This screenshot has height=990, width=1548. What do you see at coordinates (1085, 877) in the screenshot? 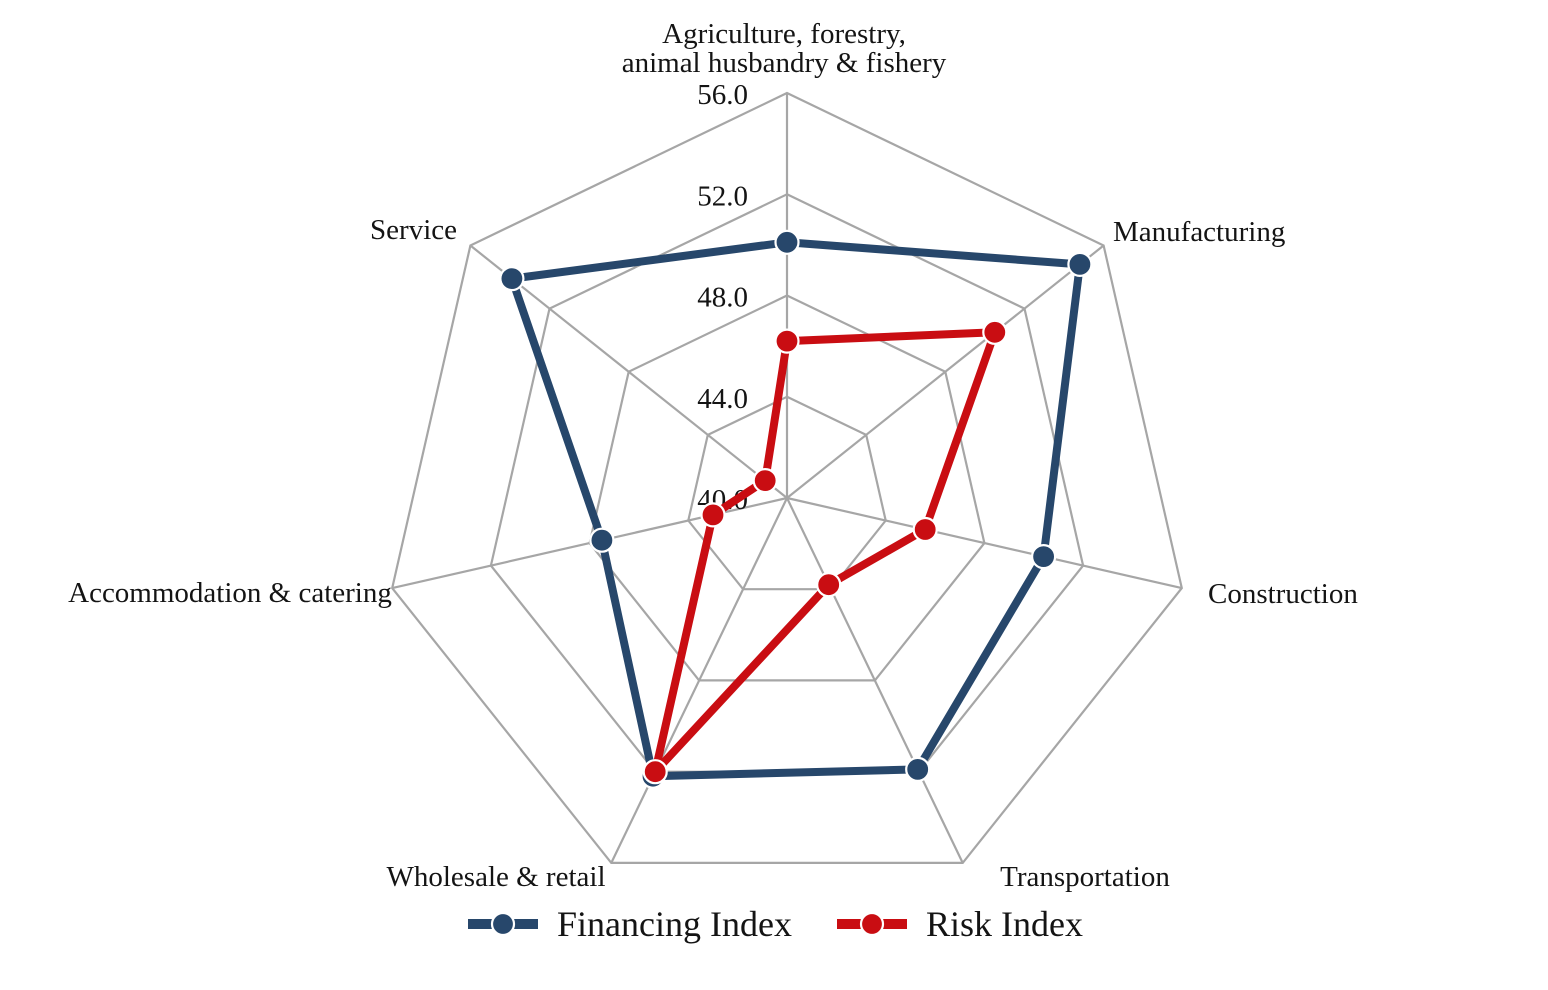
I see `axis-label-transportation: Transportation` at bounding box center [1085, 877].